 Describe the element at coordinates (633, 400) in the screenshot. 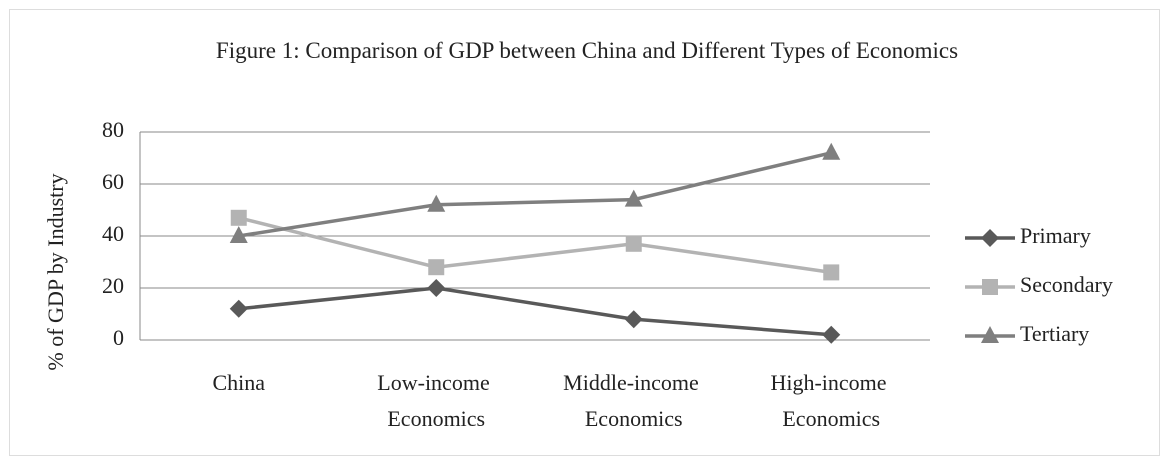

I see `x-tick-label: Middle-income Economics` at that location.